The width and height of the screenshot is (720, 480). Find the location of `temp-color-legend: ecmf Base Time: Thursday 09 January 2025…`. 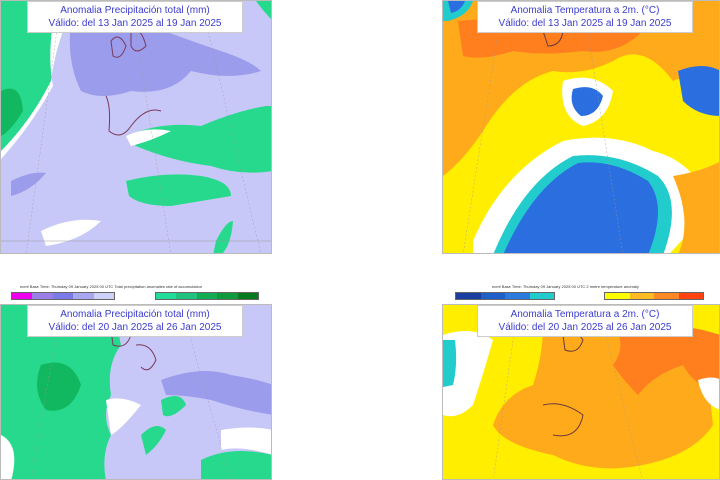

temp-color-legend: ecmf Base Time: Thursday 09 January 2025… is located at coordinates (581, 295).